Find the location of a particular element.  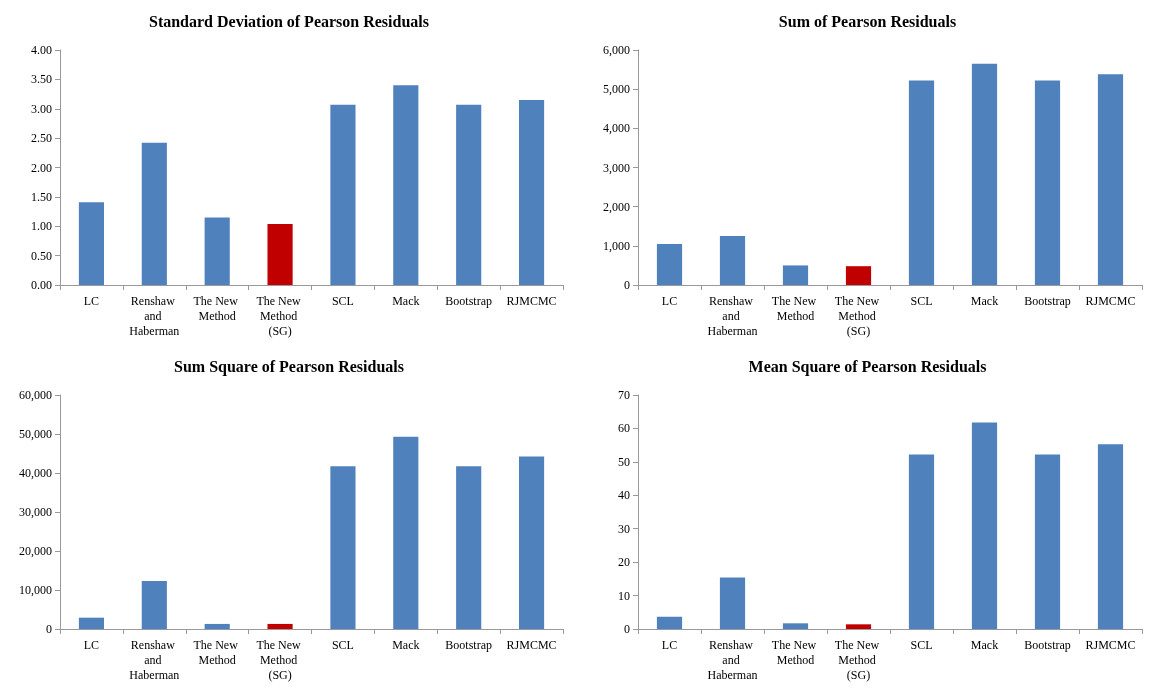

y-tick-label: 30 is located at coordinates (624, 528).